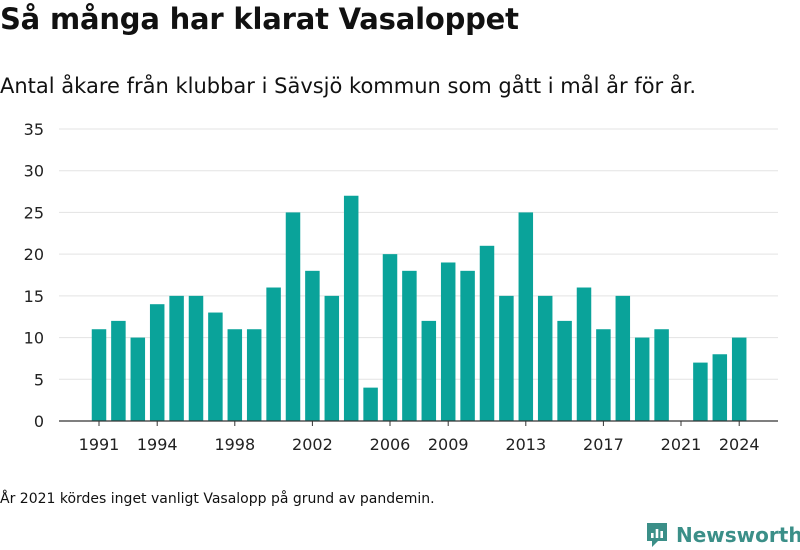 The image size is (800, 550). I want to click on y-tick-label: 20, so click(34, 254).